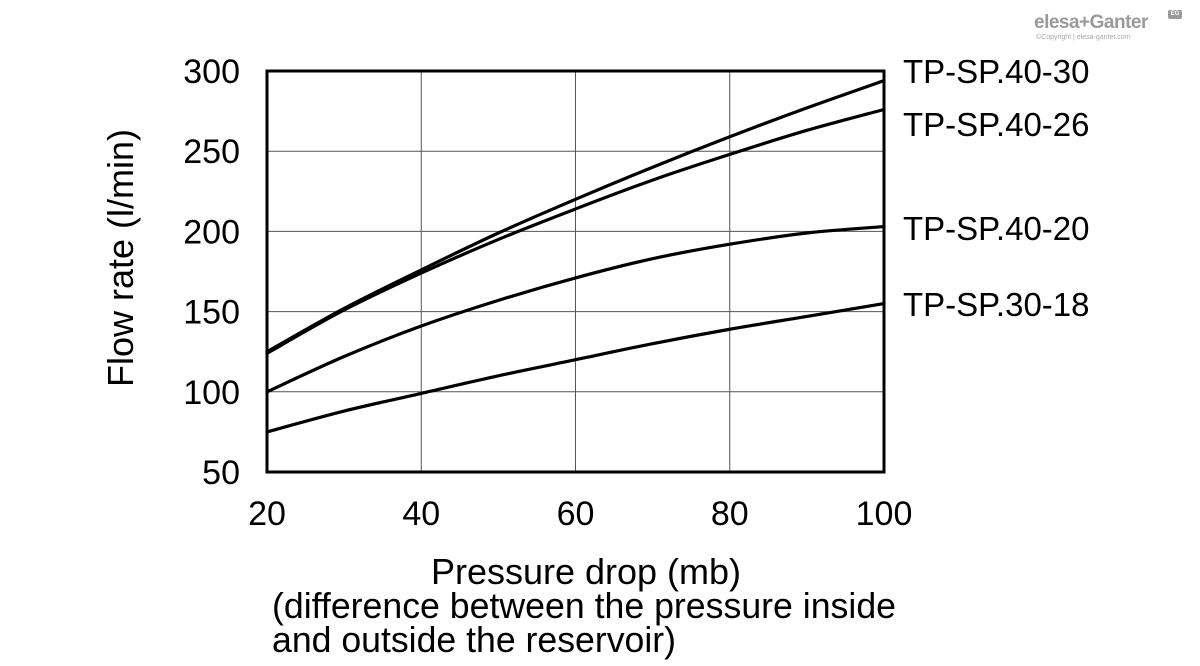 The height and width of the screenshot is (666, 1200). I want to click on x-tick-label: 80, so click(730, 514).